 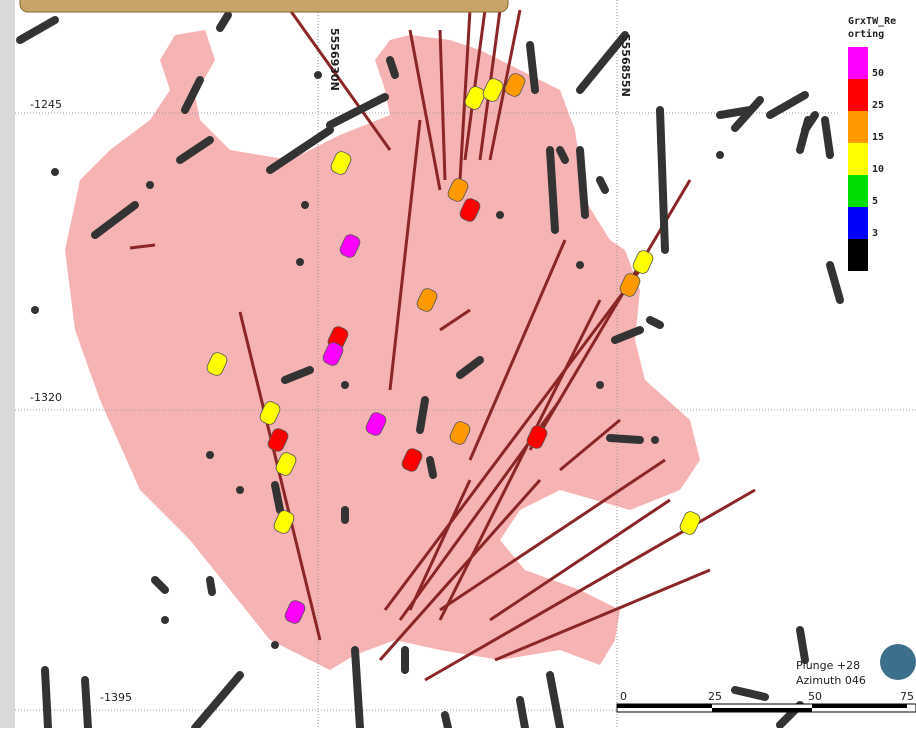 What do you see at coordinates (7, 364) in the screenshot?
I see `left-border` at bounding box center [7, 364].